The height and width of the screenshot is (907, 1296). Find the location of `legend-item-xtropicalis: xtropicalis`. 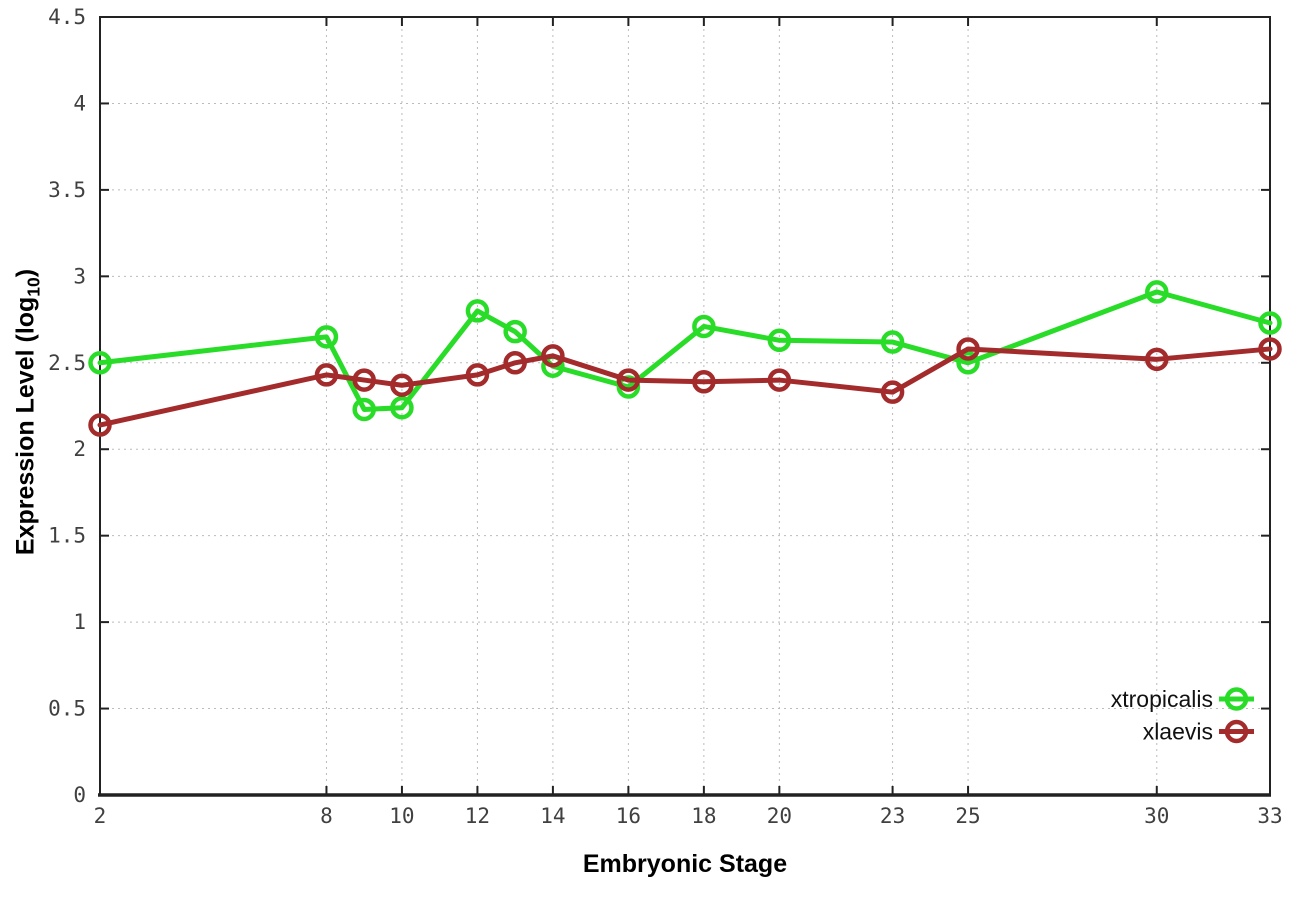

legend-item-xtropicalis: xtropicalis is located at coordinates (1182, 699).